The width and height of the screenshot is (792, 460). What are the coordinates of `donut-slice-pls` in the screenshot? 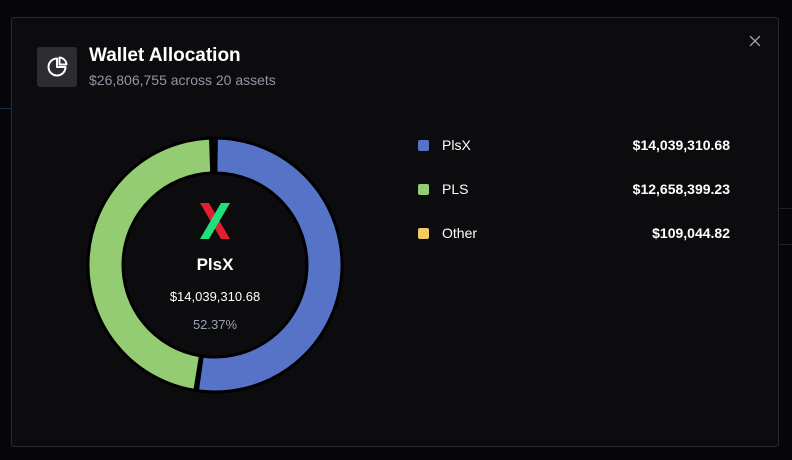 It's located at (150, 264).